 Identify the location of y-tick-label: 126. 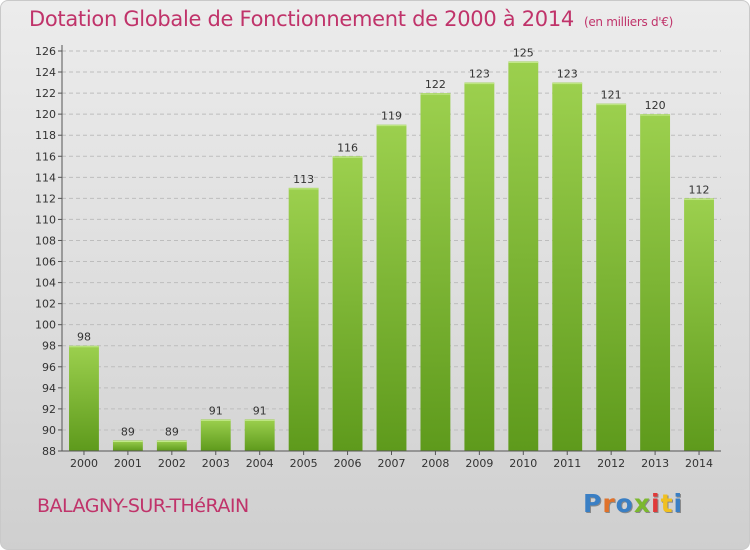
(45, 51).